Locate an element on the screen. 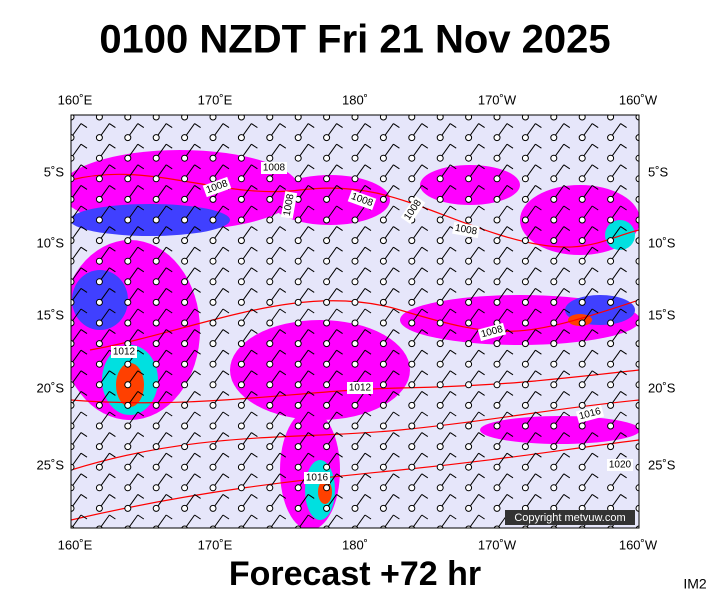  isobar-label: 1012 is located at coordinates (124, 352).